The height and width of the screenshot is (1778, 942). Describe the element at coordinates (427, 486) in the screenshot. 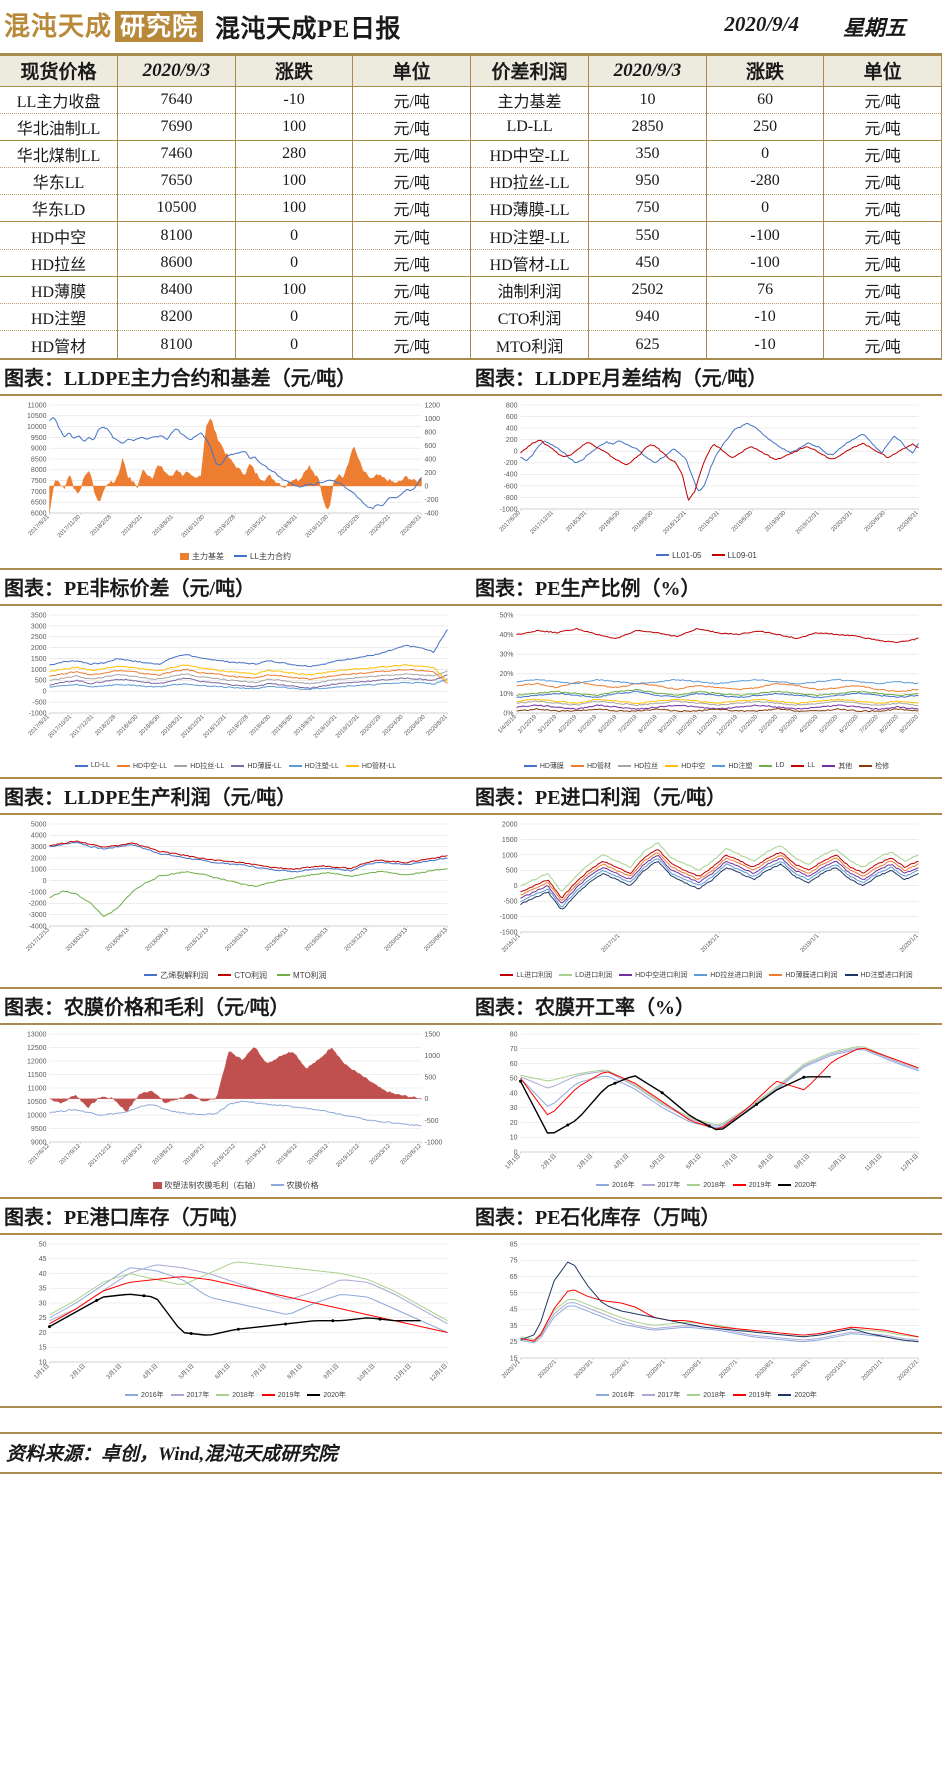

I see `y2-tick-label: 0` at that location.